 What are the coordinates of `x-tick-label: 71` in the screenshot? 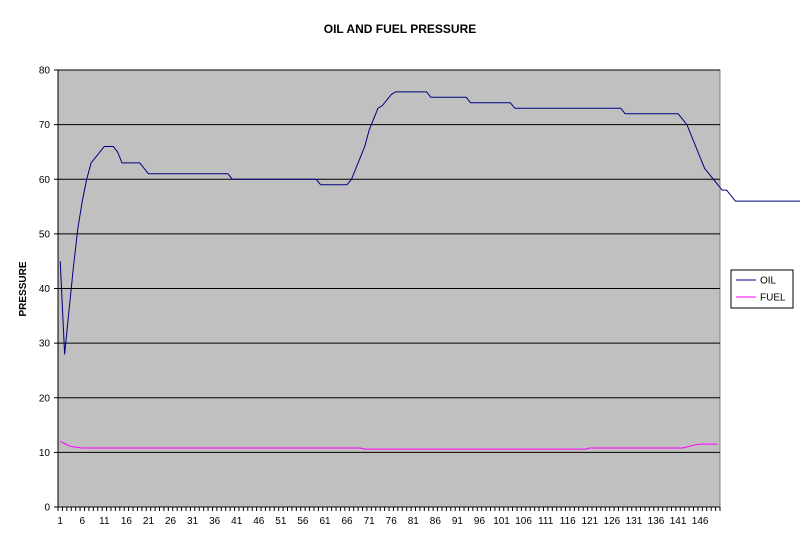 It's located at (370, 521).